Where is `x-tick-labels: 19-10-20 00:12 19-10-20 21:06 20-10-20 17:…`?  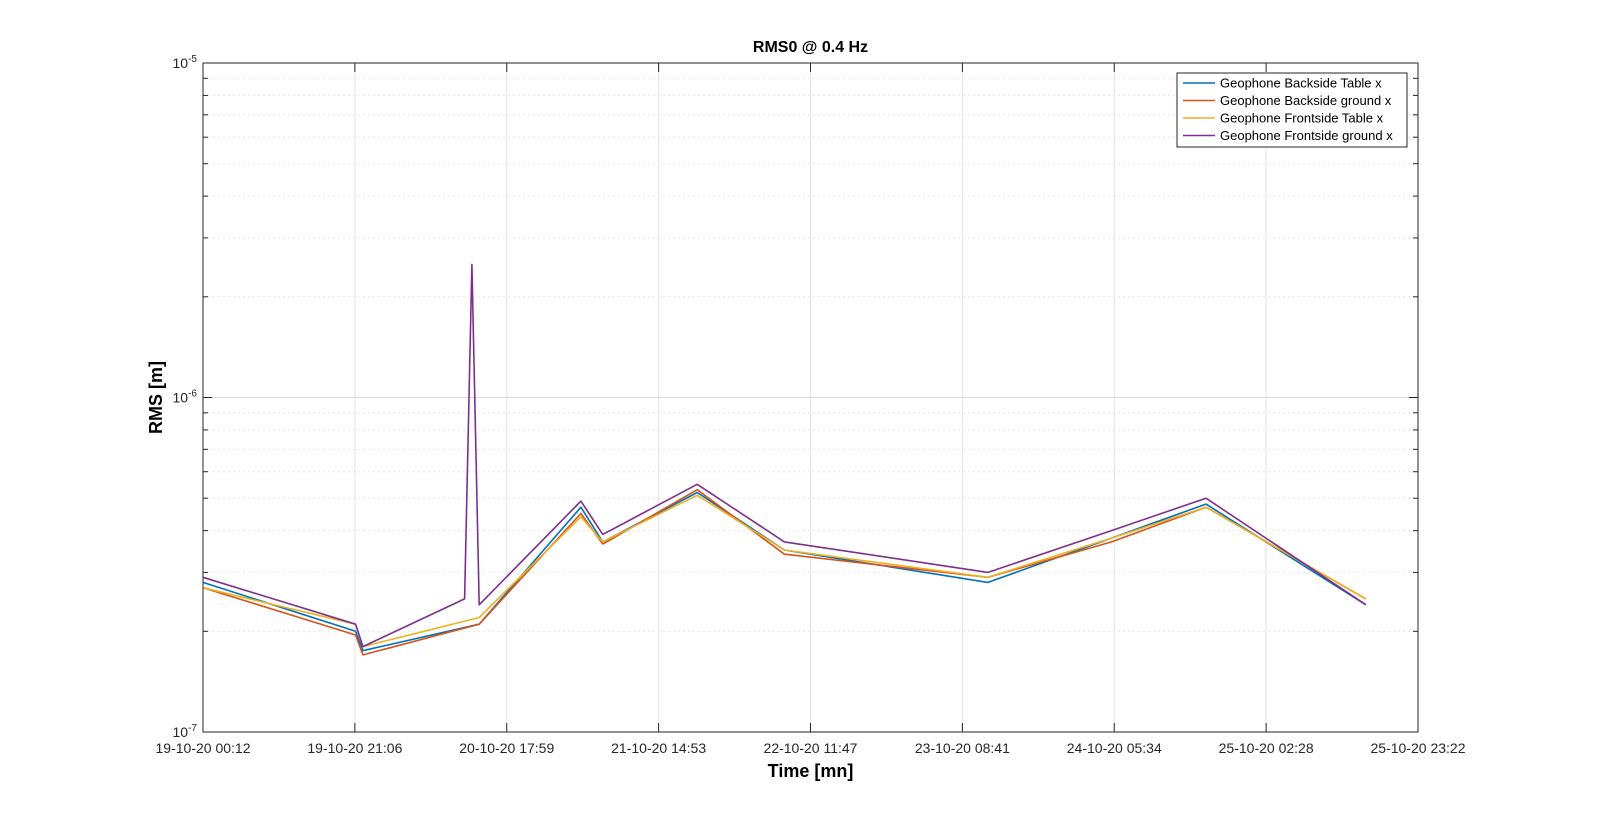
x-tick-labels: 19-10-20 00:12 19-10-20 21:06 20-10-20 17:… is located at coordinates (811, 748).